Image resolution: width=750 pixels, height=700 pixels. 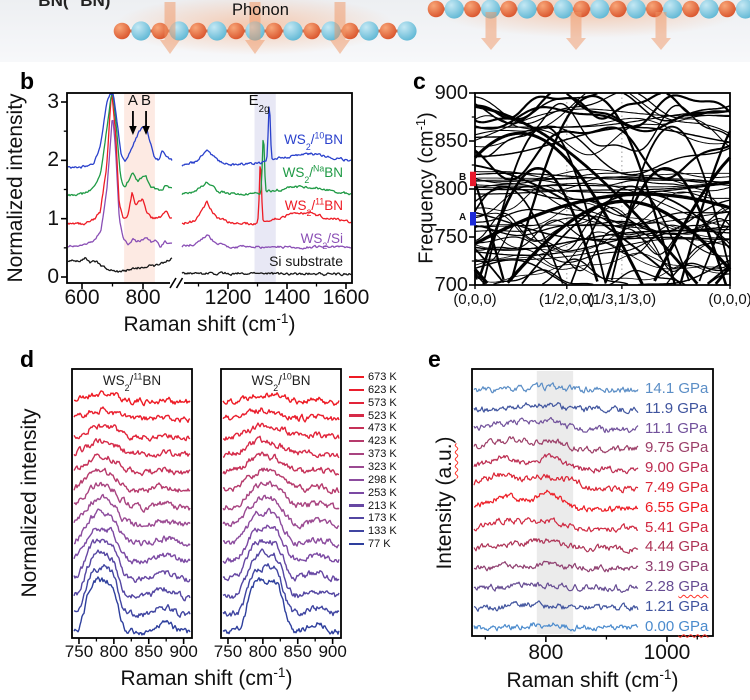 I want to click on peak-annotation-label: A, so click(x=132, y=100).